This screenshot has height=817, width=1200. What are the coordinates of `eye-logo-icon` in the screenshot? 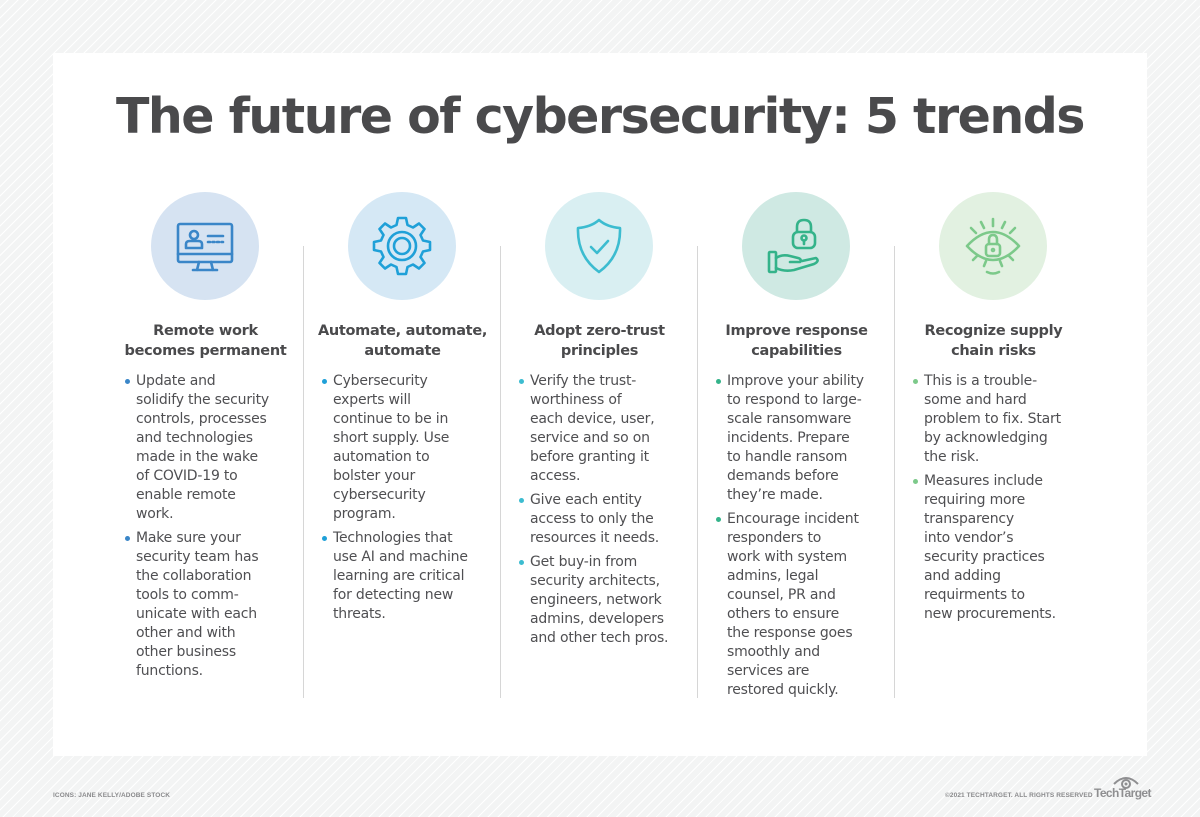 It's located at (1126, 783).